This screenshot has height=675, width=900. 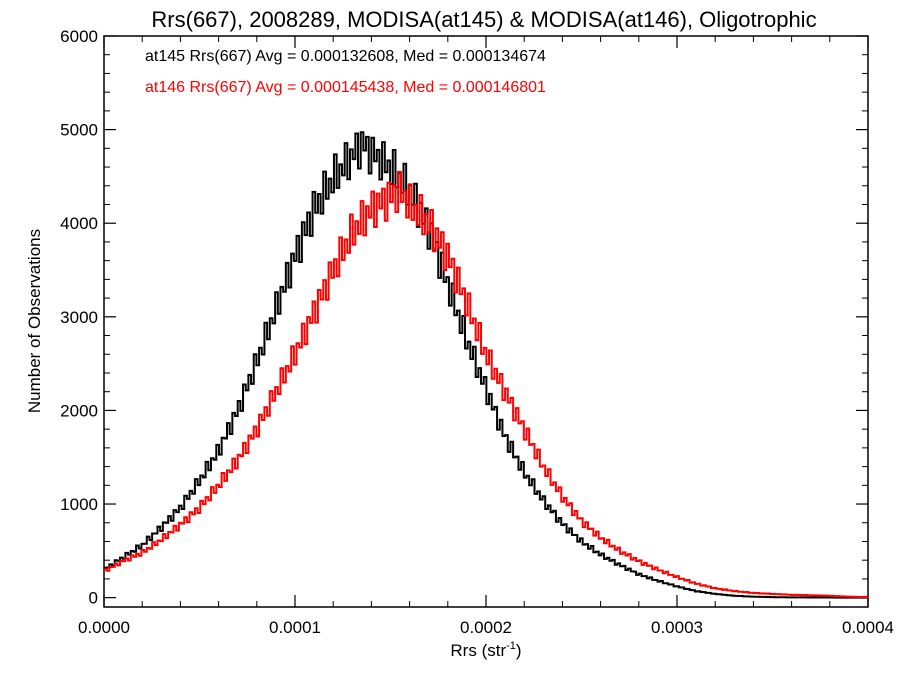 What do you see at coordinates (79, 130) in the screenshot?
I see `y-tick-label: 5000` at bounding box center [79, 130].